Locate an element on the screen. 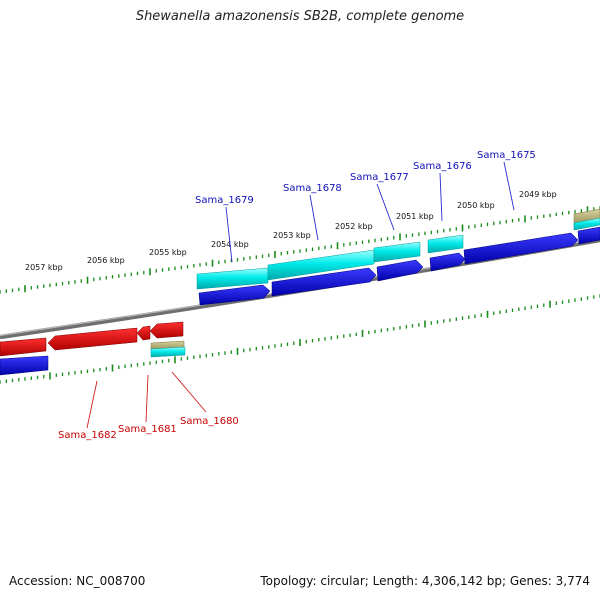 This screenshot has width=600, height=600. kbp-label: 2053 kbp is located at coordinates (292, 235).